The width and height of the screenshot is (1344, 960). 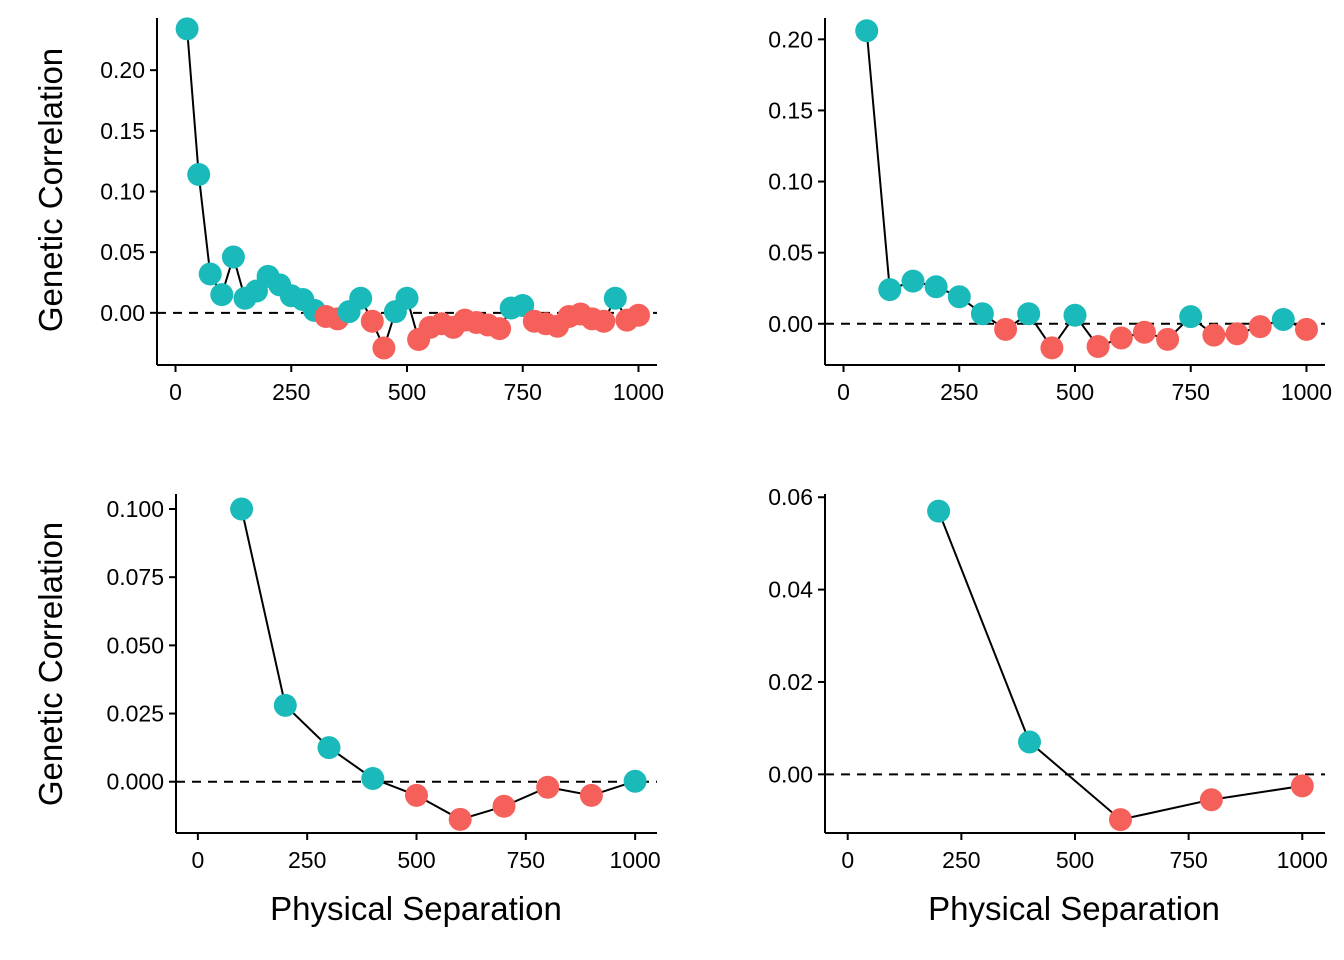 What do you see at coordinates (135, 577) in the screenshot?
I see `y-tick-label: 0.075` at bounding box center [135, 577].